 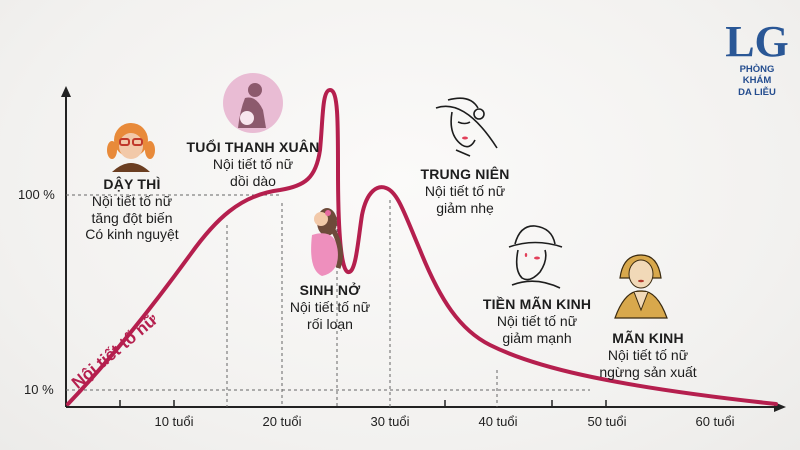 I want to click on x-tick-60: 60 tuổi, so click(x=715, y=421).